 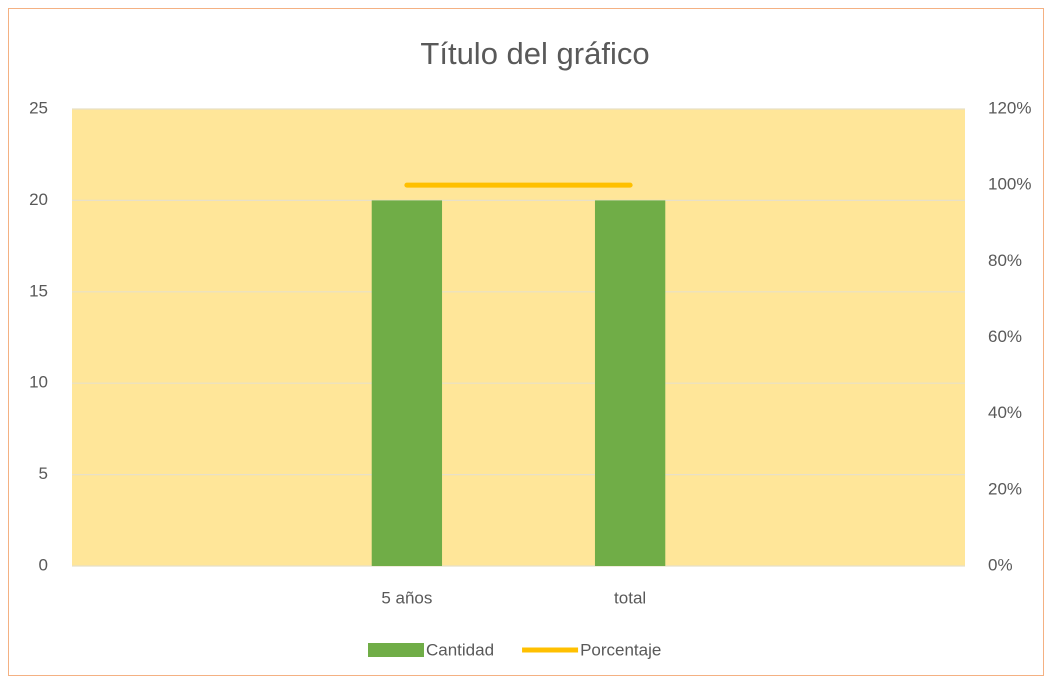 What do you see at coordinates (620, 649) in the screenshot?
I see `legend-label: Porcentaje` at bounding box center [620, 649].